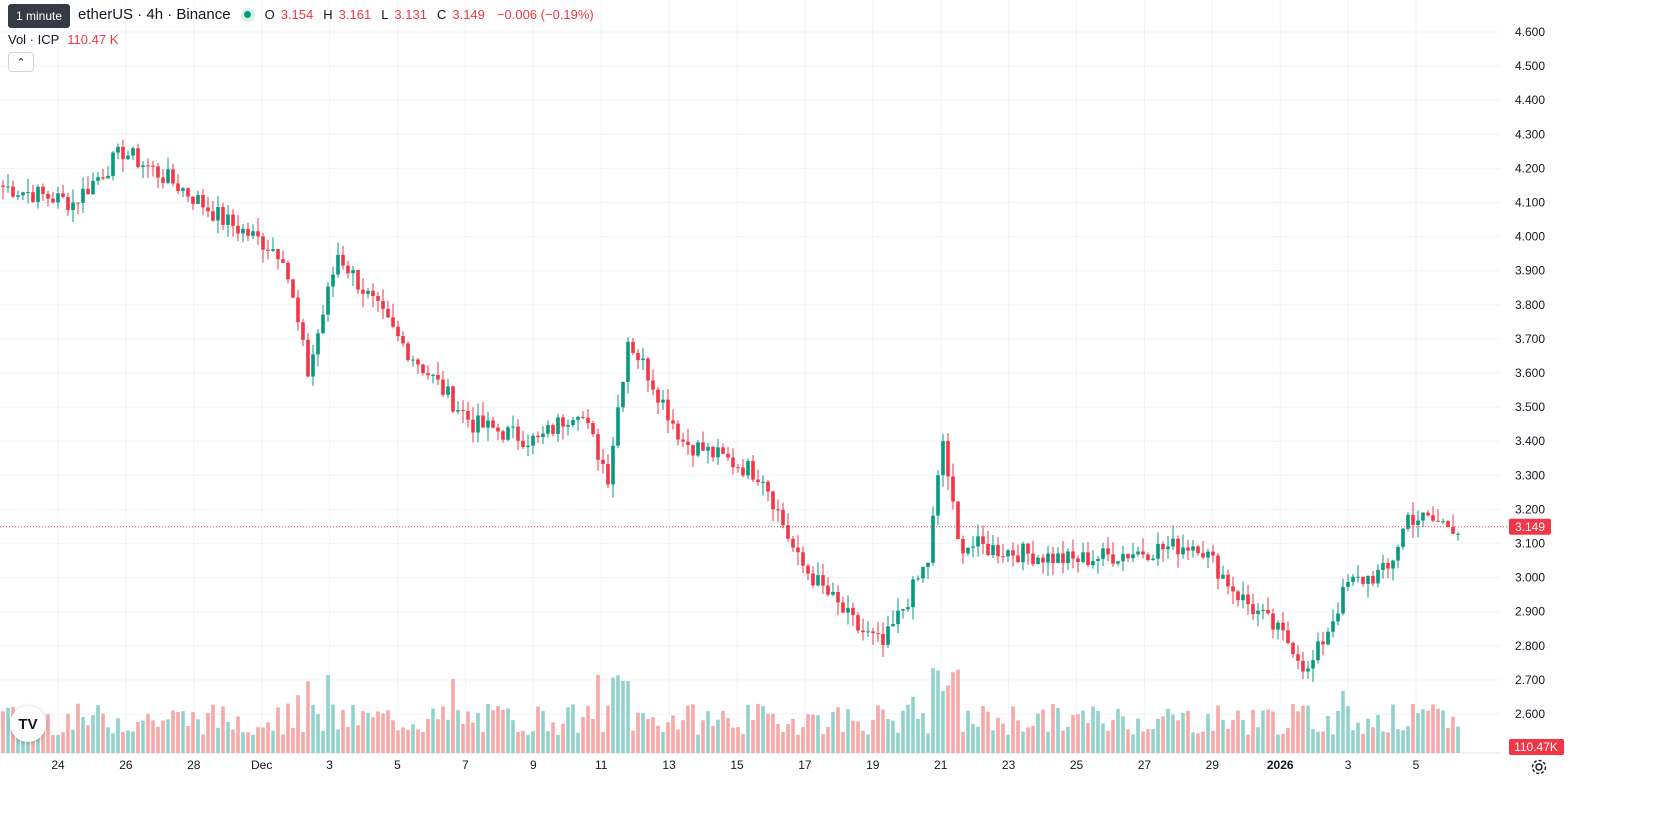 The height and width of the screenshot is (835, 1678). What do you see at coordinates (533, 765) in the screenshot?
I see `x-tick-label: 9` at bounding box center [533, 765].